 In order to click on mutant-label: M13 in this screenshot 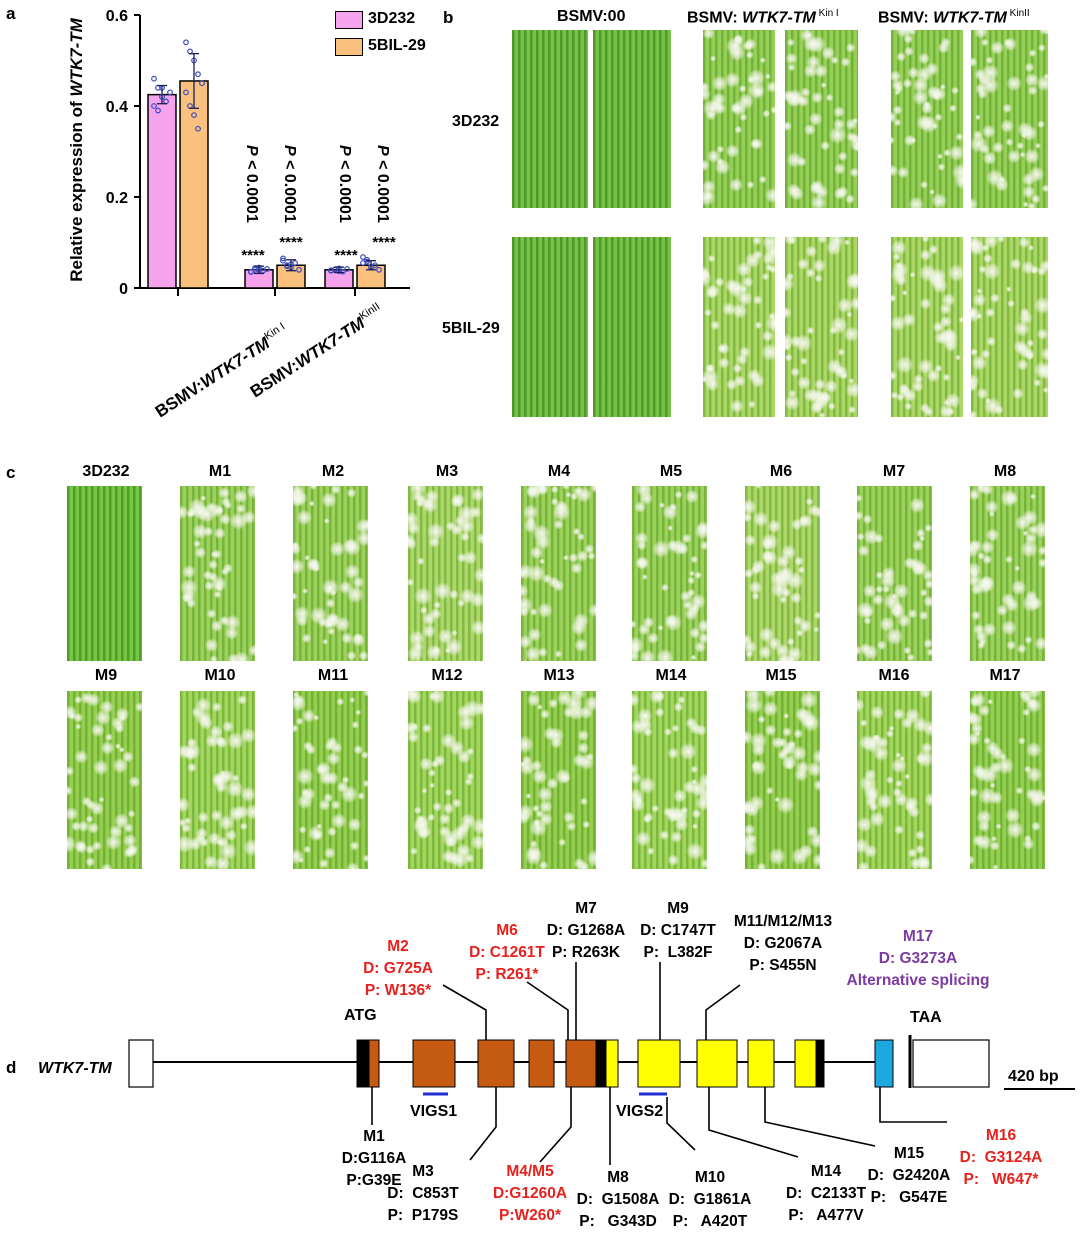, I will do `click(559, 675)`.